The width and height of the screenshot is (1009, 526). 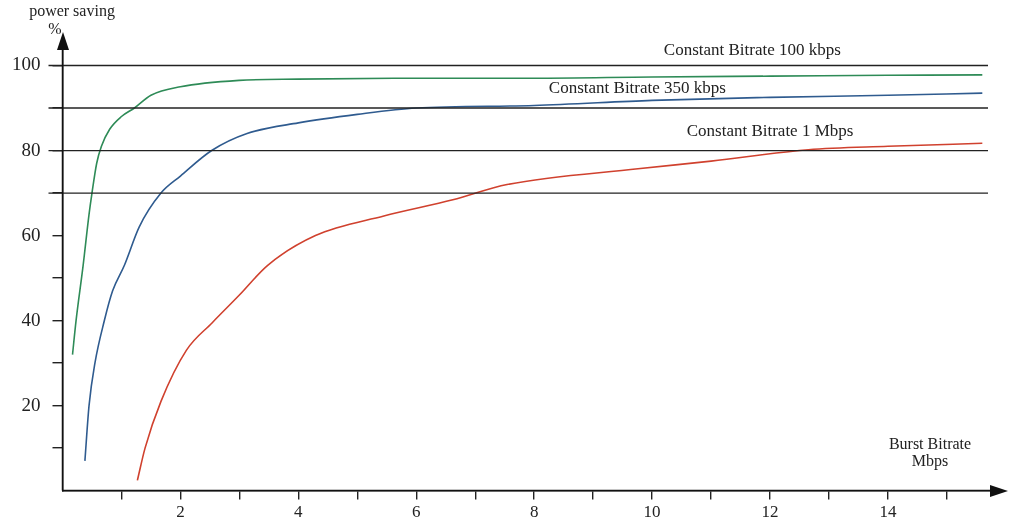 I want to click on x-tick-label: 8, so click(x=534, y=512).